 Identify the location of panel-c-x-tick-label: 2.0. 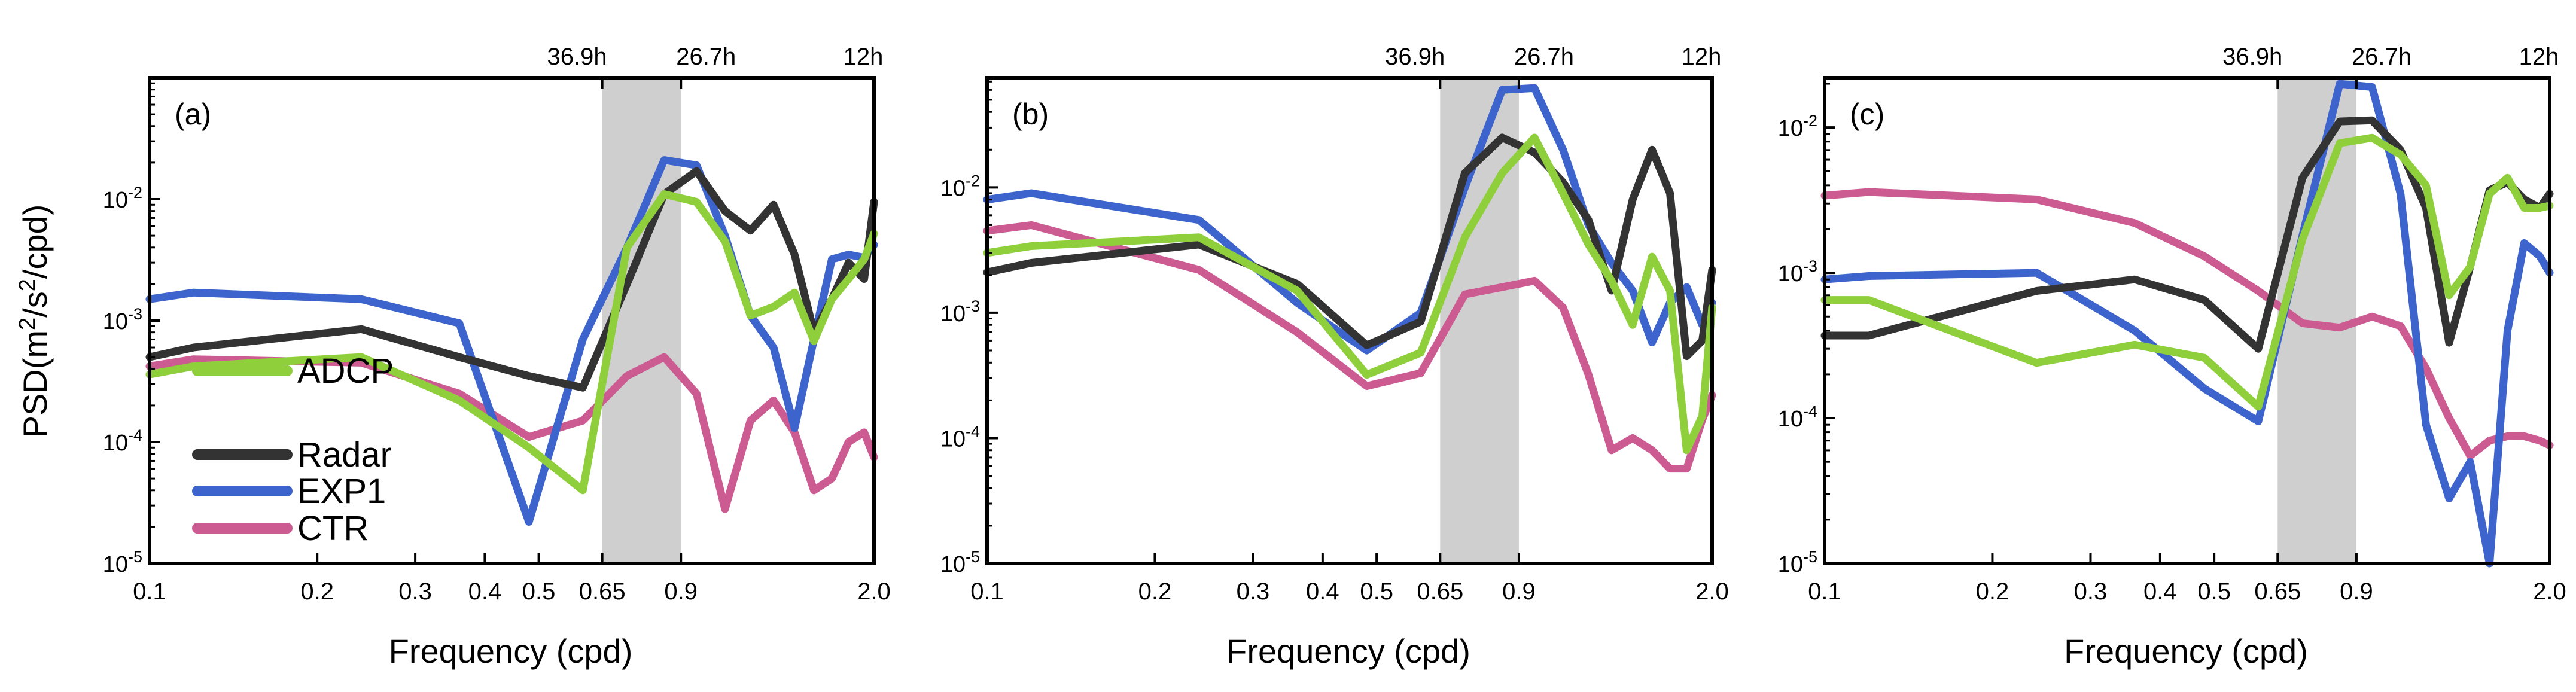
(2549, 592).